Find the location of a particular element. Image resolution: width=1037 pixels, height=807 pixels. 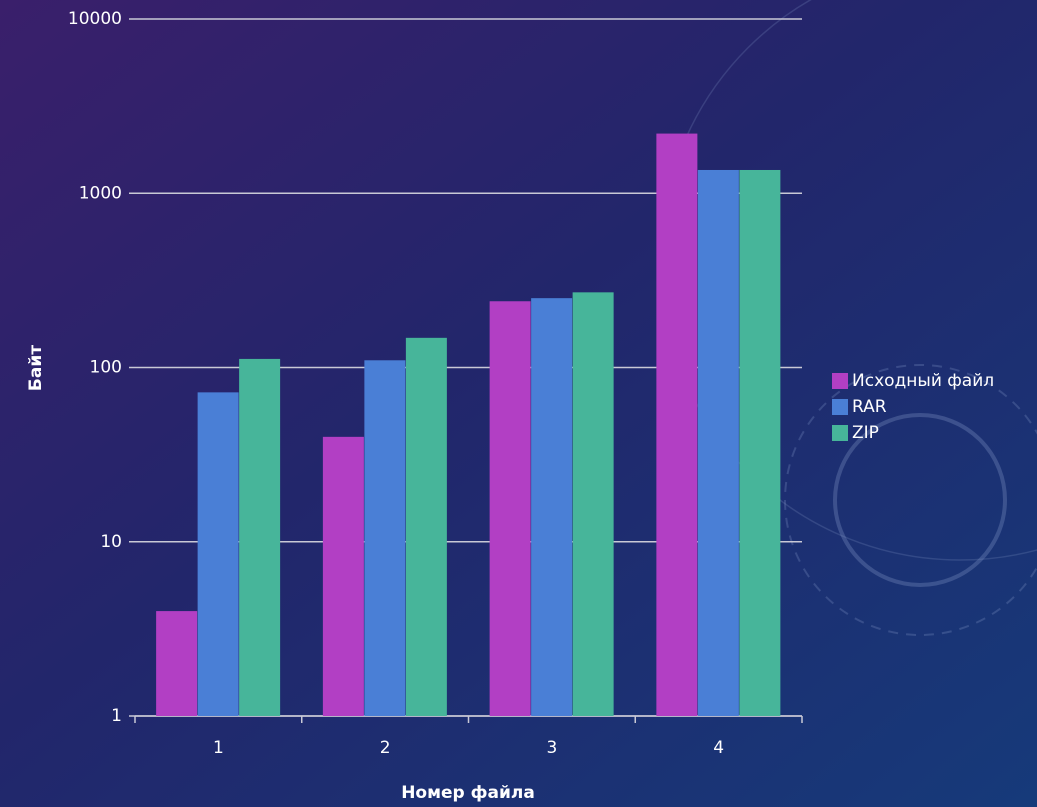

x-tick-label: 2 is located at coordinates (385, 748).